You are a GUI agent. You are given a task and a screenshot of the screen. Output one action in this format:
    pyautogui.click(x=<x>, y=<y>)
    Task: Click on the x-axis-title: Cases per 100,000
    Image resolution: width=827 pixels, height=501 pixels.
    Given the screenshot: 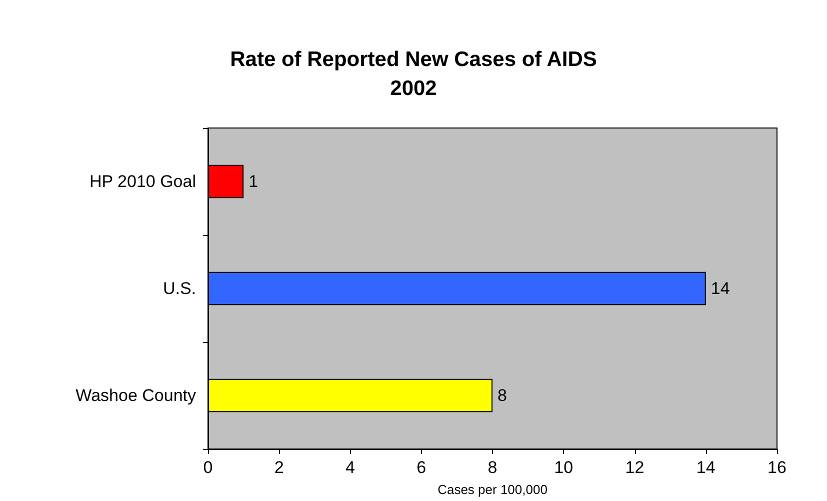 What is the action you would take?
    pyautogui.click(x=493, y=489)
    